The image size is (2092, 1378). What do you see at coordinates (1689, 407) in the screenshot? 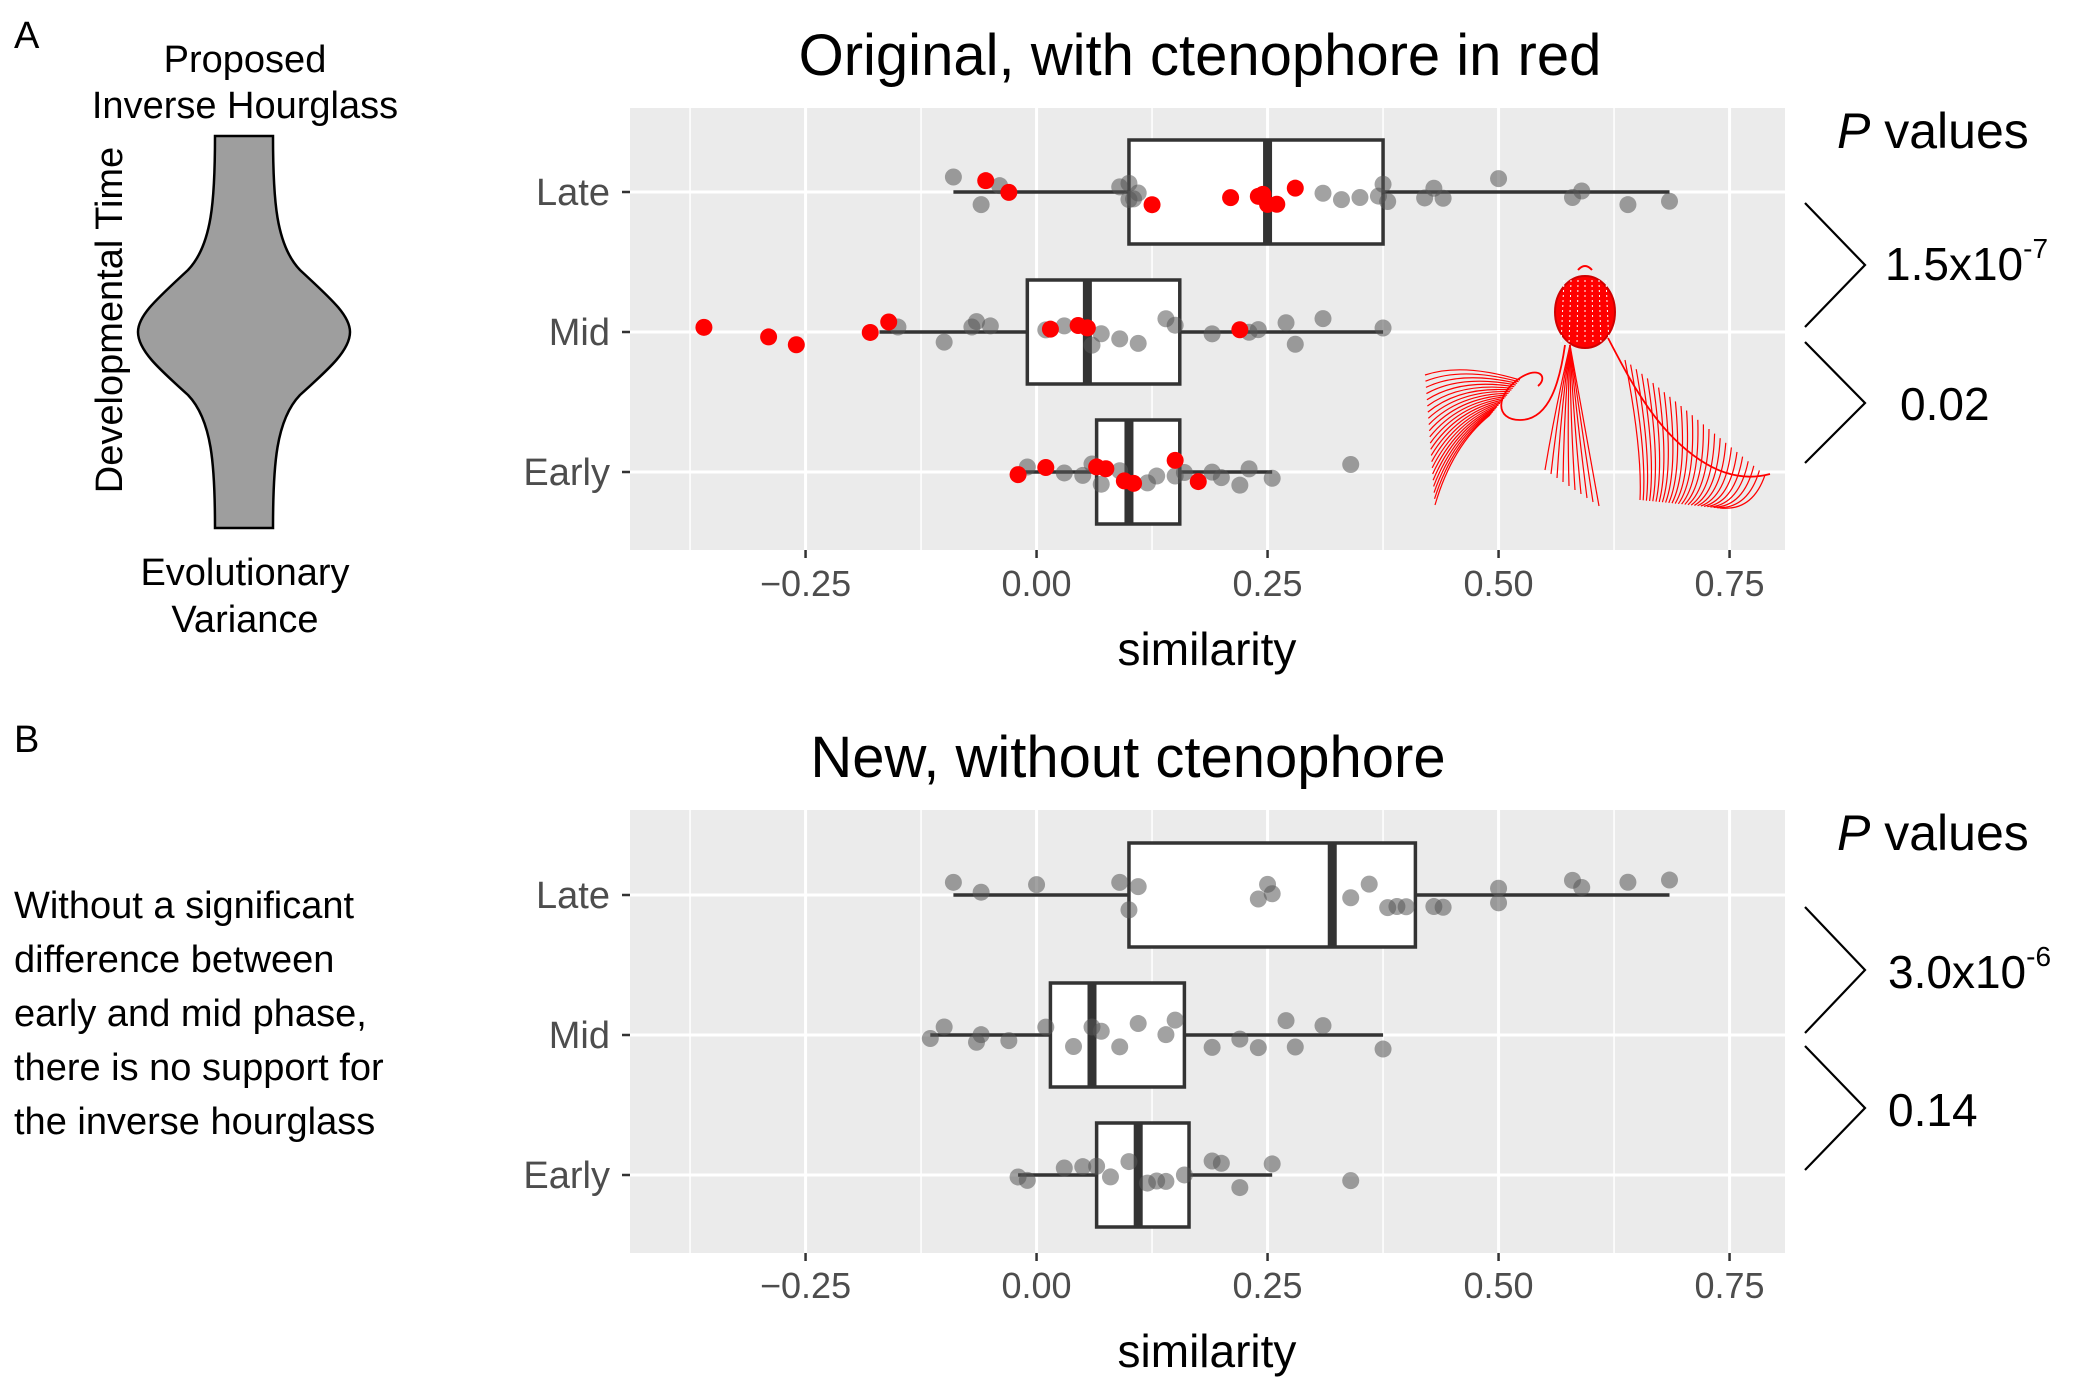
I see `tentacle-right` at bounding box center [1689, 407].